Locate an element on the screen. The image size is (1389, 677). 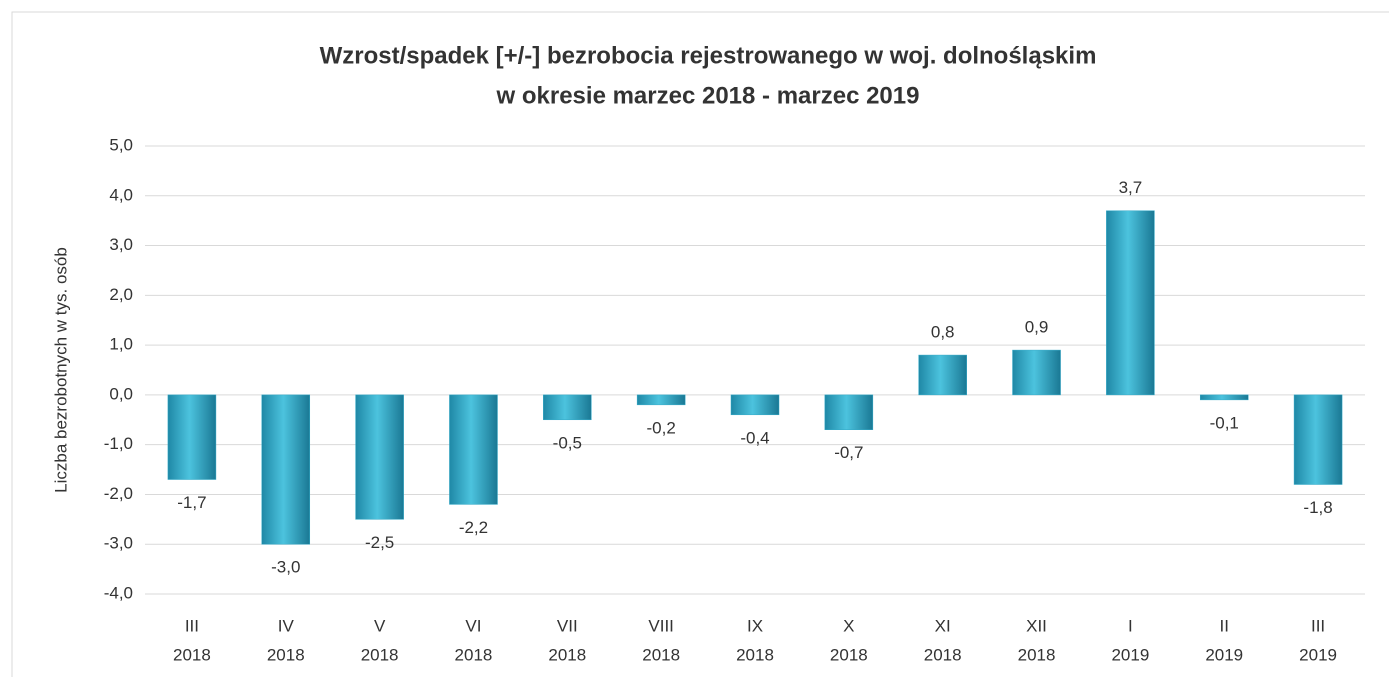
chart-title: w okresie marzec 2018 - marzec 2019 is located at coordinates (708, 95).